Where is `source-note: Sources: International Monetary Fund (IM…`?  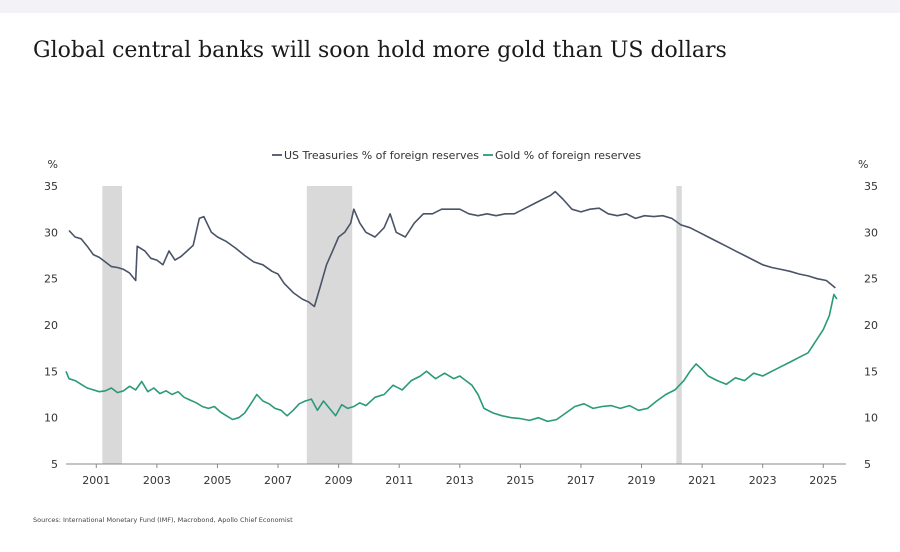
source-note: Sources: International Monetary Fund (IM… is located at coordinates (163, 520).